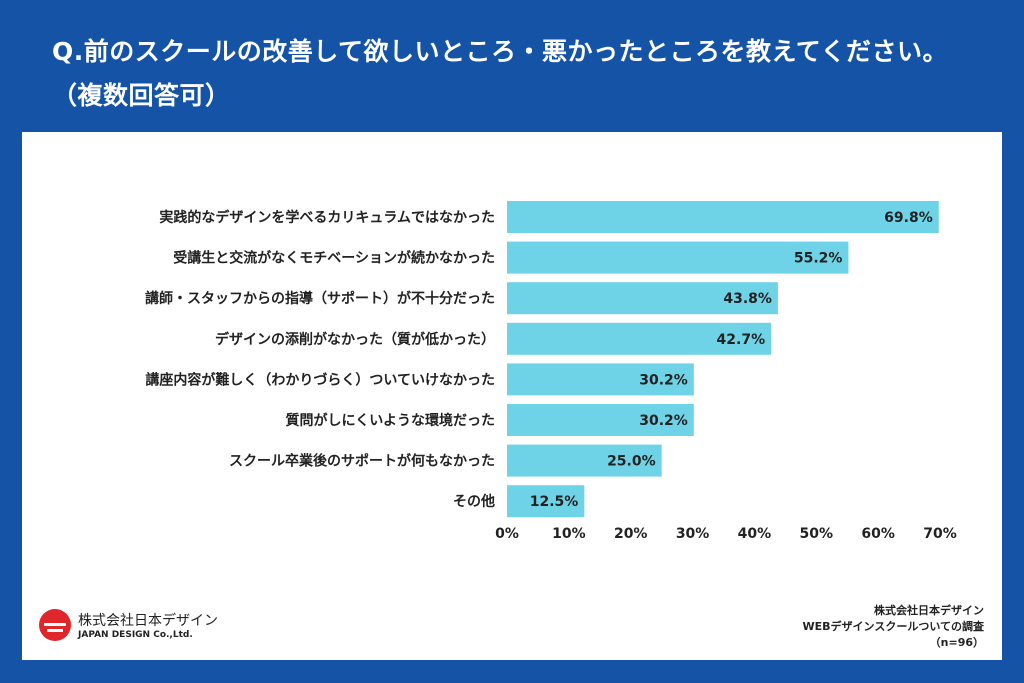  Describe the element at coordinates (135, 635) in the screenshot. I see `logo-english: JAPAN DESIGN Co.,Ltd.` at that location.